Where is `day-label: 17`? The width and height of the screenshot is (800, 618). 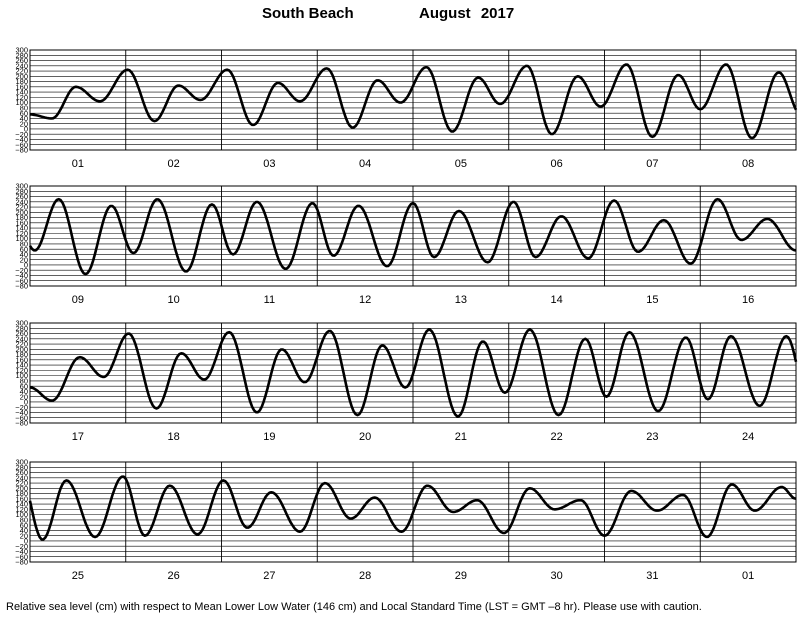
day-label: 17 is located at coordinates (78, 437).